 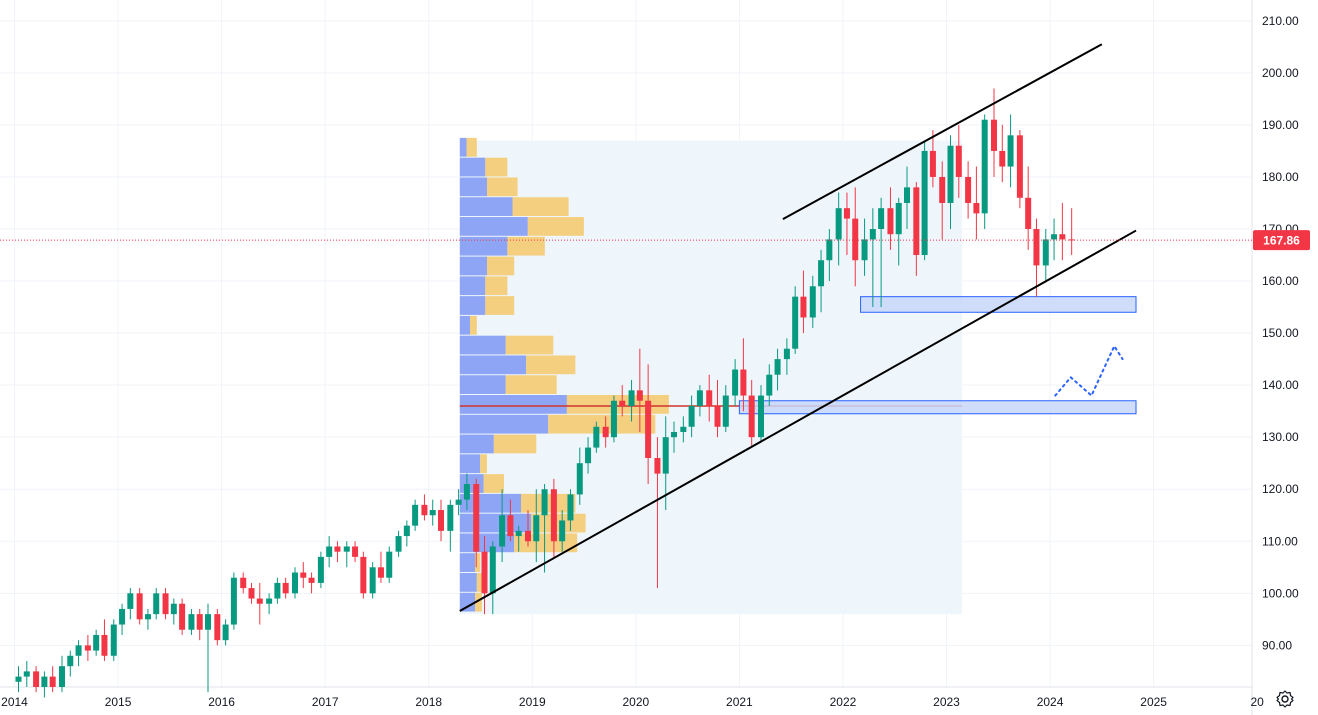 I want to click on support-zone, so click(x=998, y=304).